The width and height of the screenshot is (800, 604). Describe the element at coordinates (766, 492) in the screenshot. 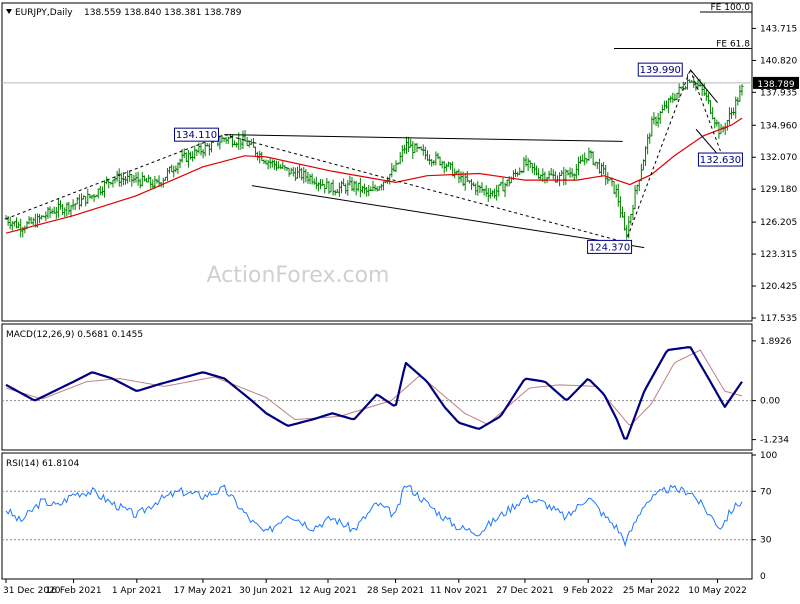

I see `rsi-y-tick-label: 70` at that location.